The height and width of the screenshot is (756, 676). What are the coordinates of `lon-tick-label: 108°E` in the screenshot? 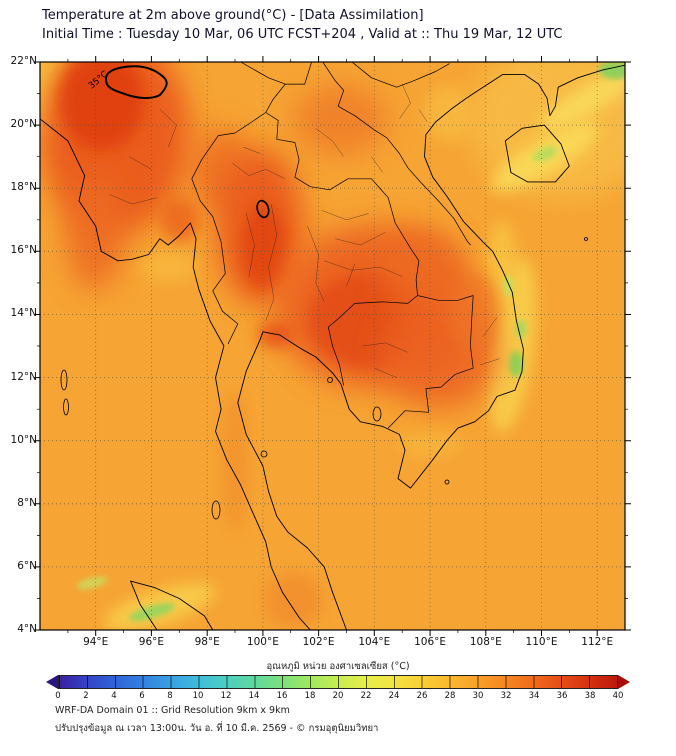 It's located at (485, 642).